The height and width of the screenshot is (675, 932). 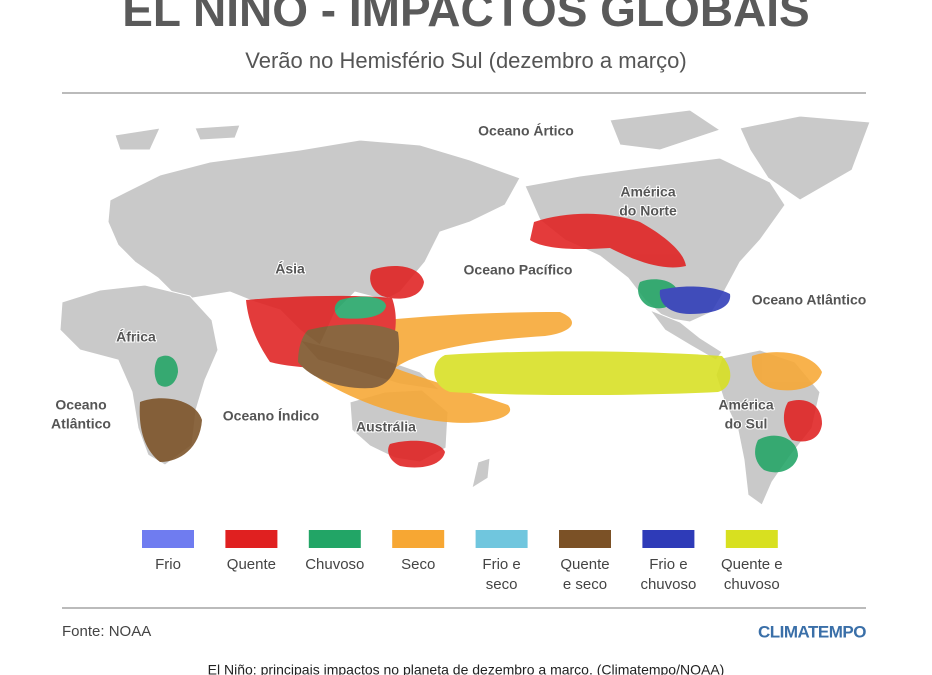 I want to click on greenland, so click(x=805, y=158).